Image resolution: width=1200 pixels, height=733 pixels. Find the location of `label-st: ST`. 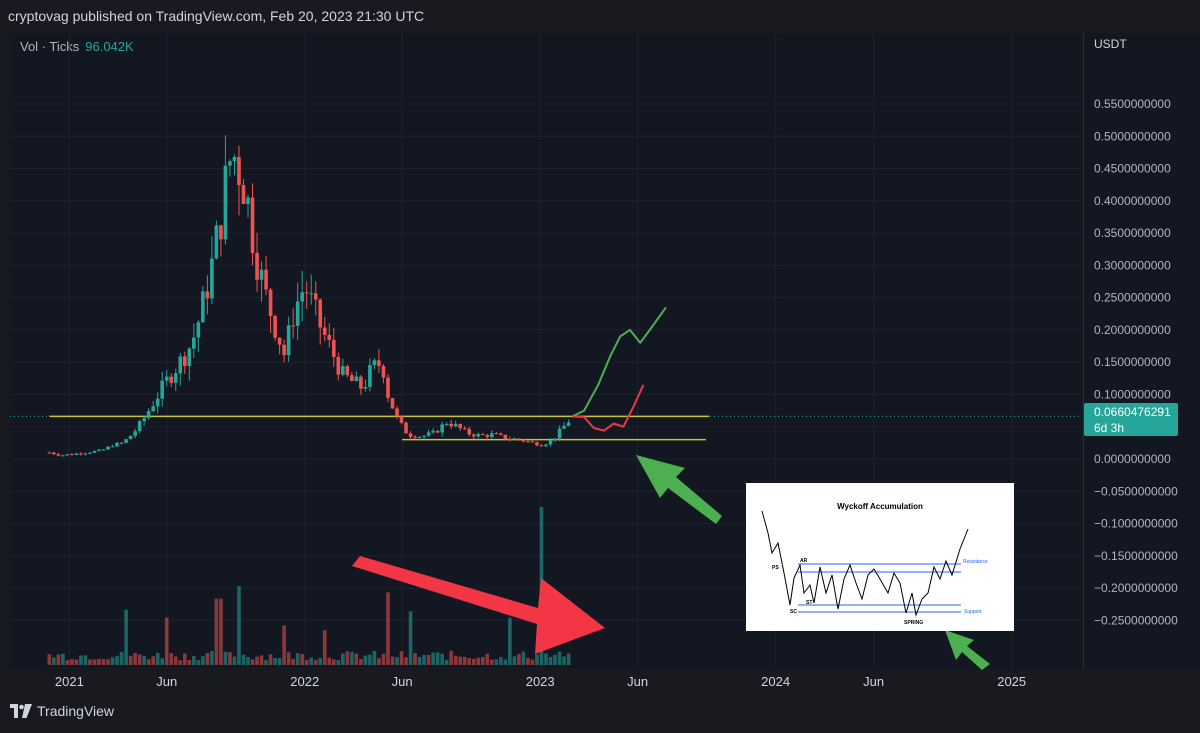

label-st: ST is located at coordinates (809, 603).